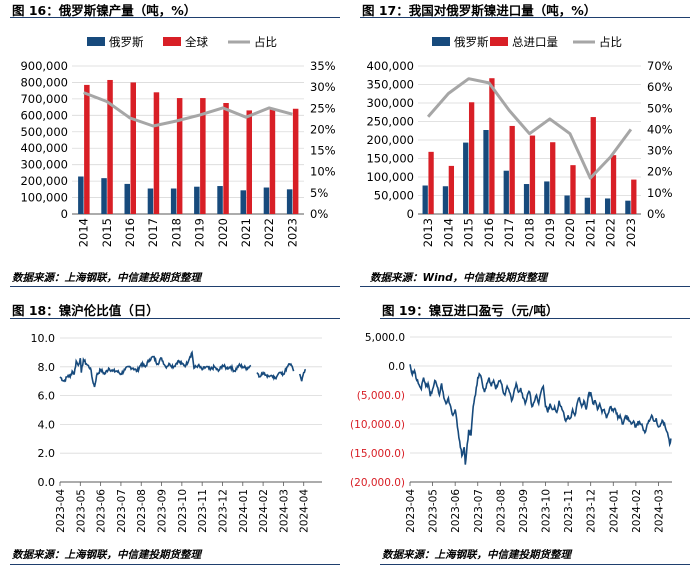  I want to click on chart16-source-rule, so click(175, 286).